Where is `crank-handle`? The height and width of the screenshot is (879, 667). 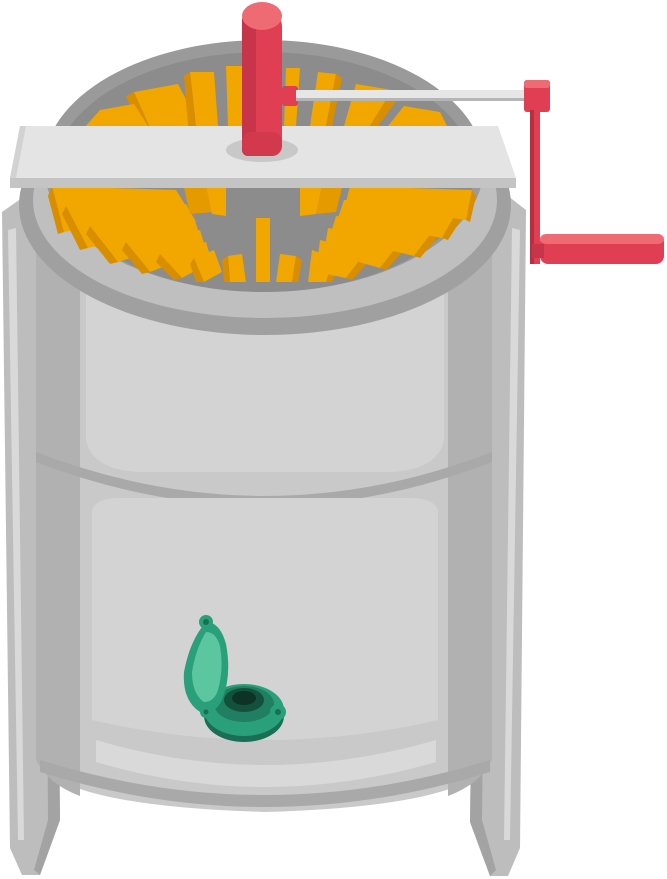
crank-handle is located at coordinates (597, 187).